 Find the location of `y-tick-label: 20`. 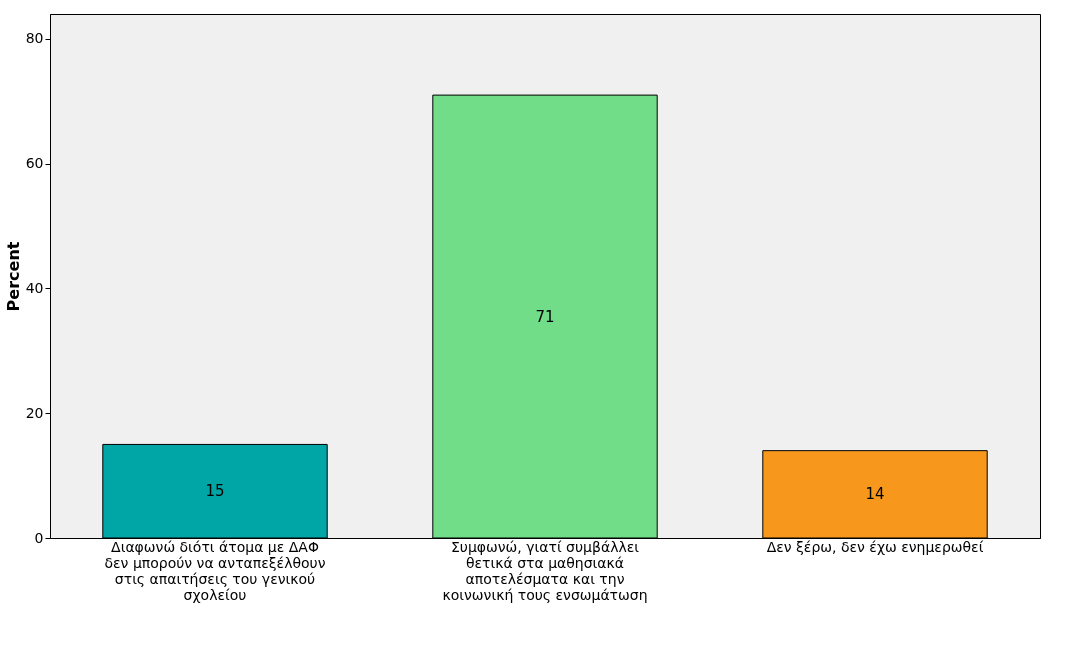

y-tick-label: 20 is located at coordinates (34, 412).